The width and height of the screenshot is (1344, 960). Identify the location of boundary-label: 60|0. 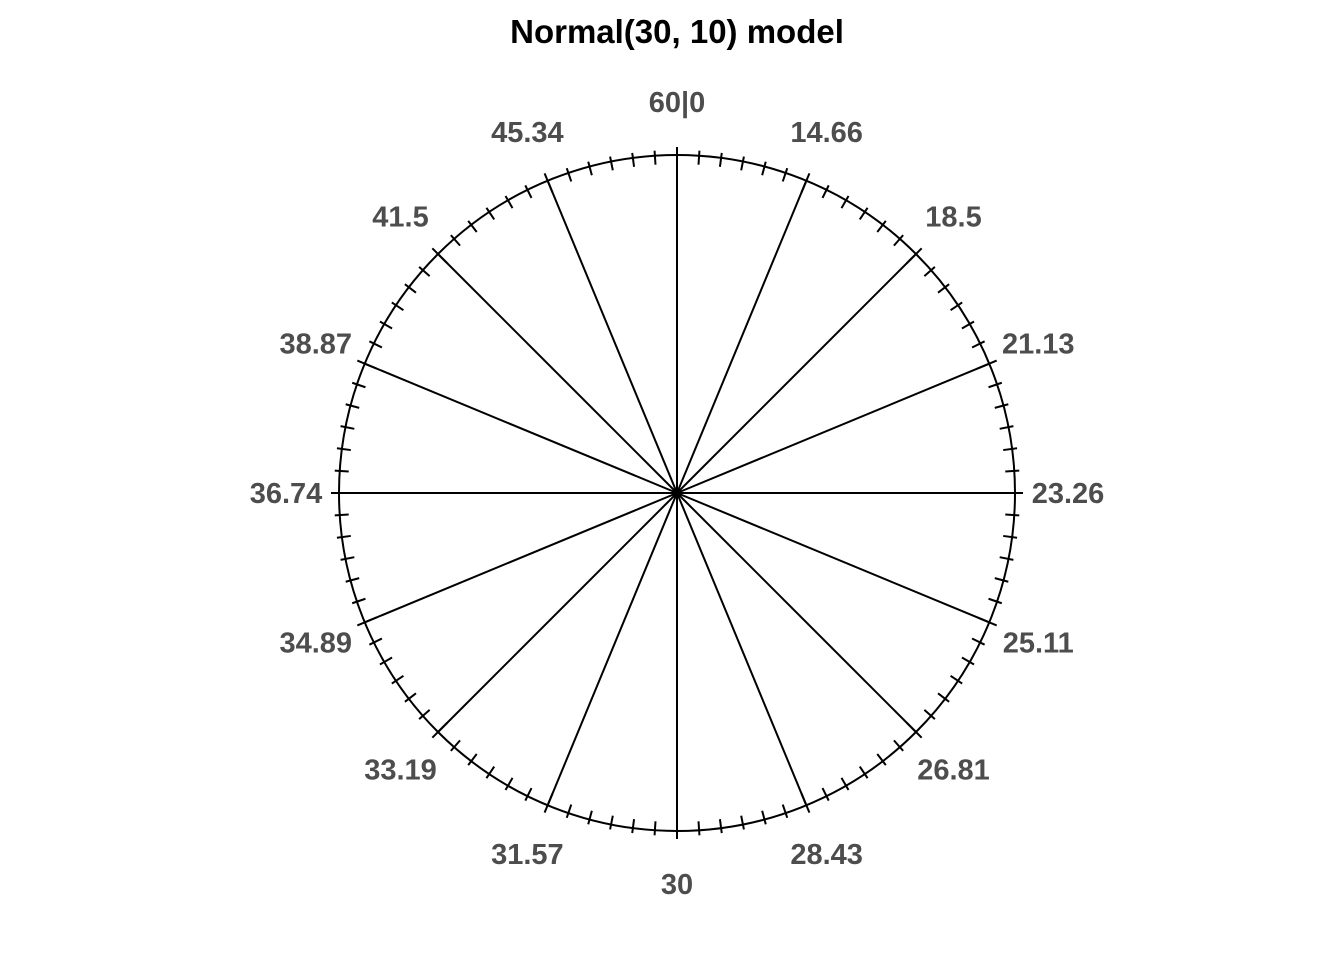
(677, 103).